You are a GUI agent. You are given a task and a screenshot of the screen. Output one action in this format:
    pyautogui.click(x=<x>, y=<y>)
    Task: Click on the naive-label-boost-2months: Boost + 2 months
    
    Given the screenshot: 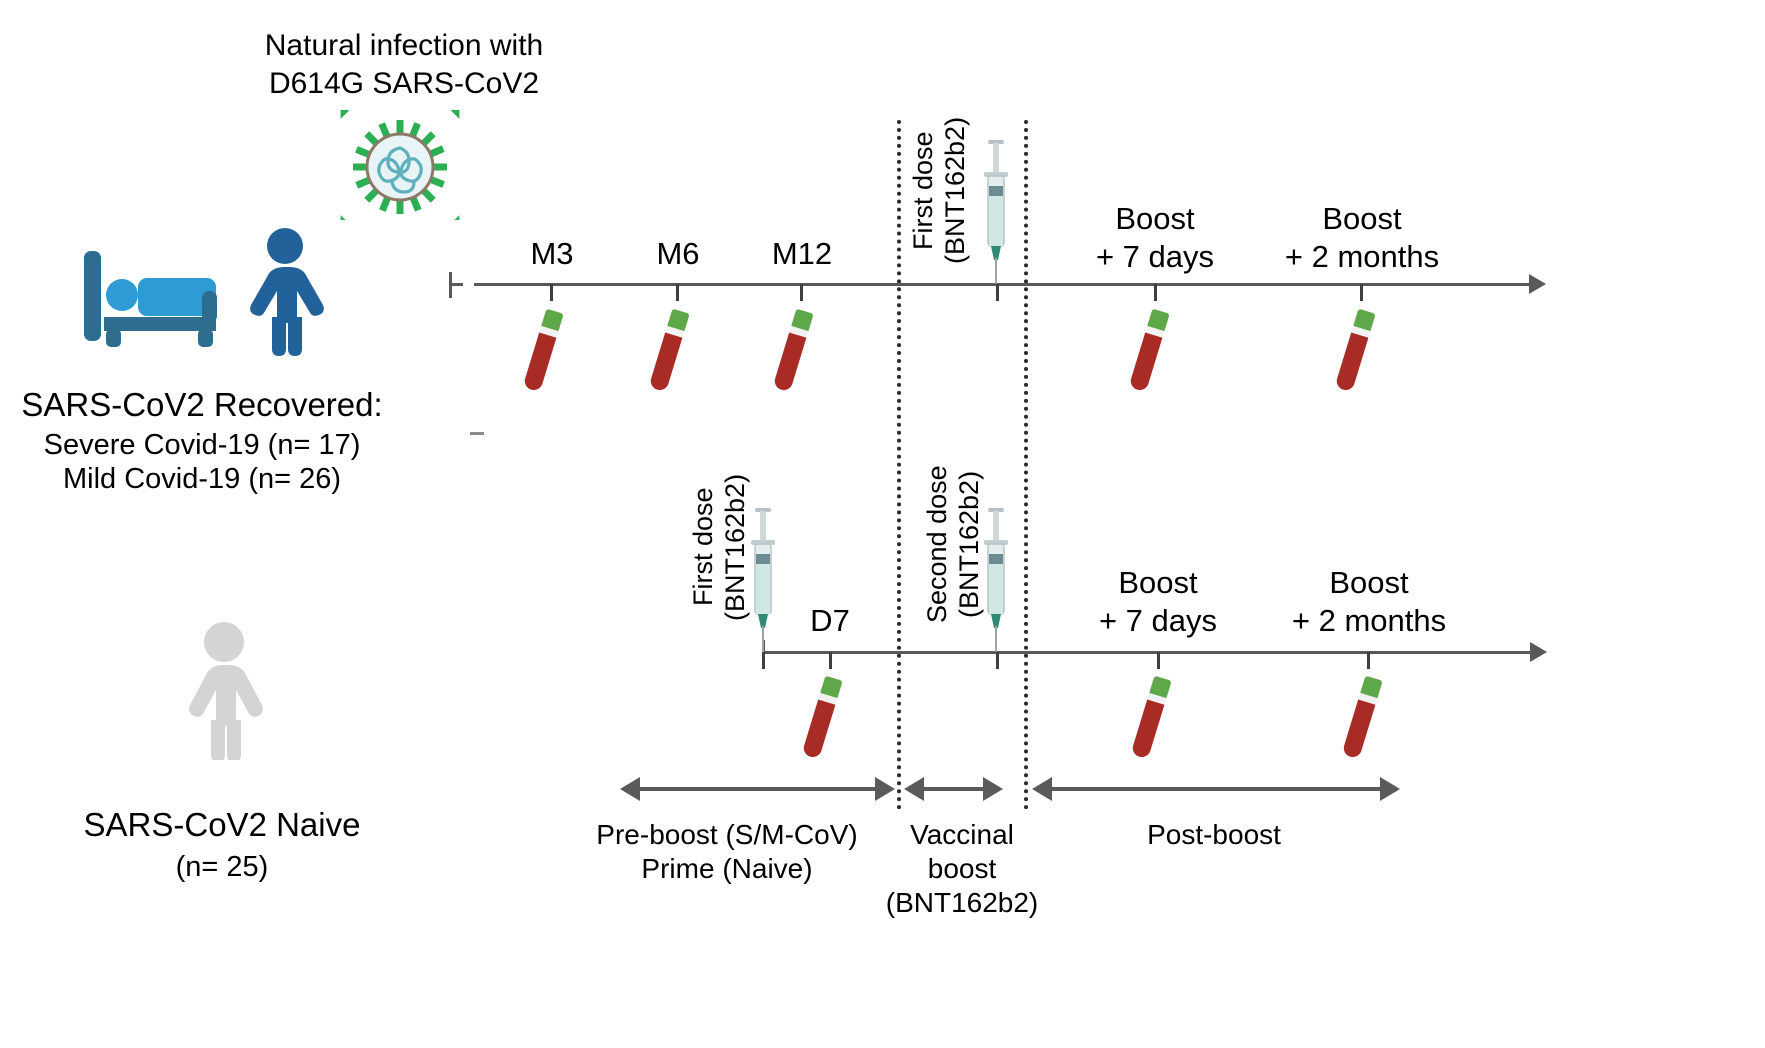 What is the action you would take?
    pyautogui.click(x=1369, y=601)
    